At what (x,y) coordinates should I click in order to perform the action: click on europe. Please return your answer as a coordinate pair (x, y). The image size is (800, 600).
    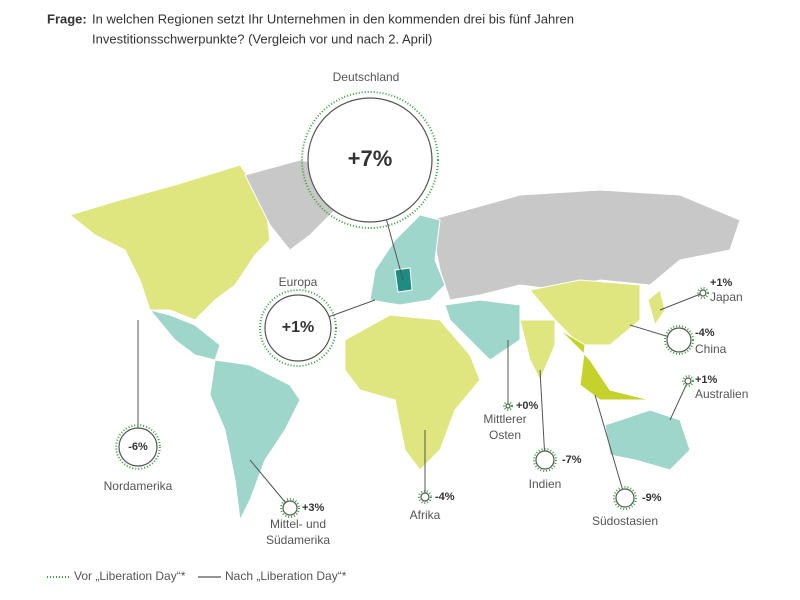
    Looking at the image, I should click on (407, 260).